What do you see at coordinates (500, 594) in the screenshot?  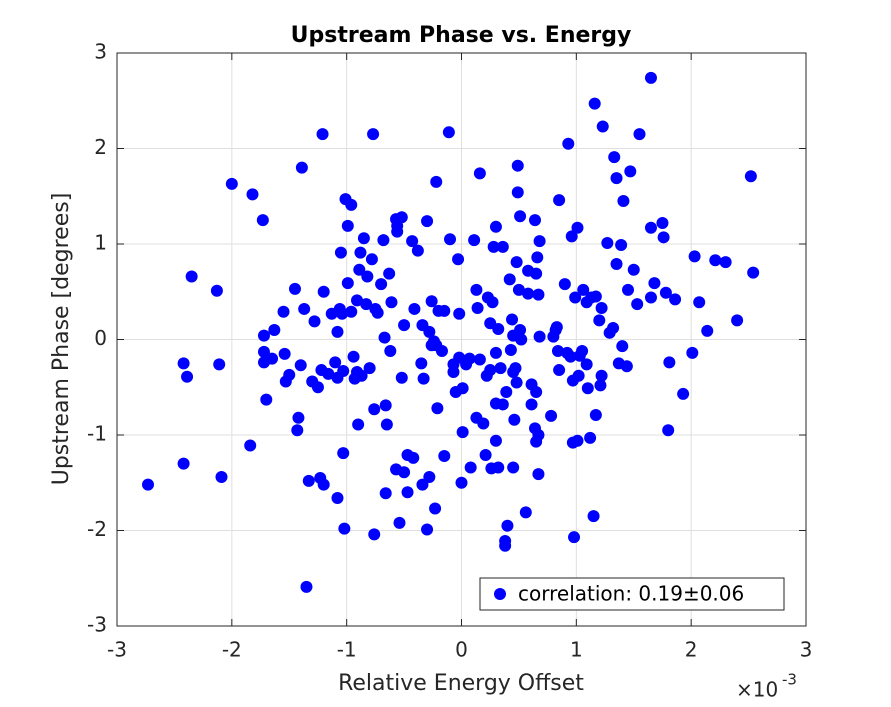 I see `legend-marker` at bounding box center [500, 594].